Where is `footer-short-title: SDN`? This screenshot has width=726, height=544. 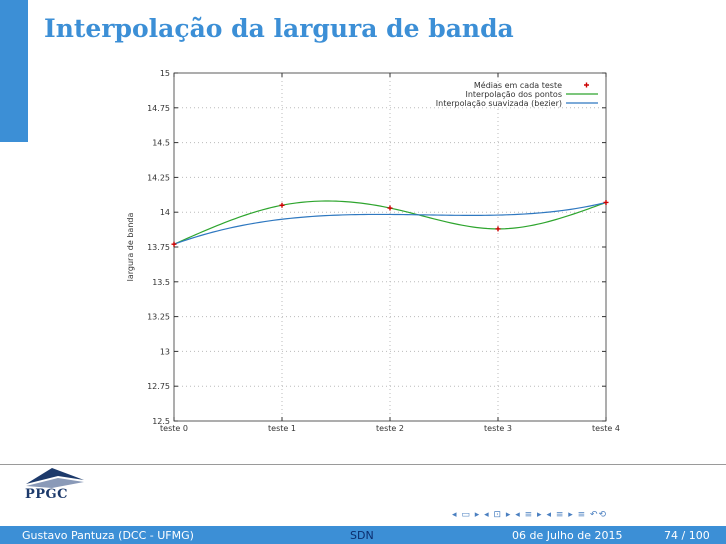 footer-short-title: SDN is located at coordinates (362, 535).